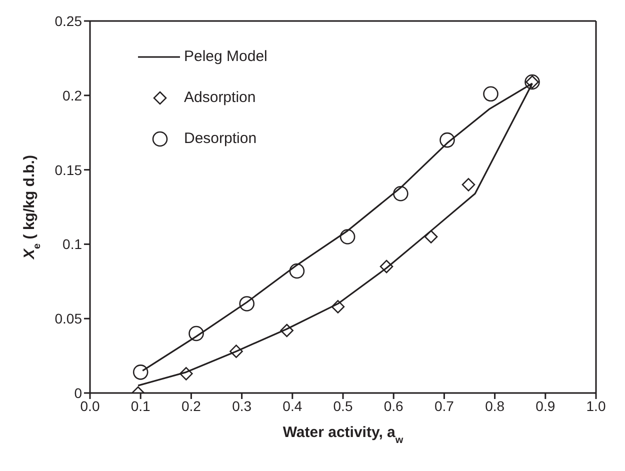 The image size is (625, 471). What do you see at coordinates (394, 406) in the screenshot?
I see `x-tick-label: 0.6` at bounding box center [394, 406].